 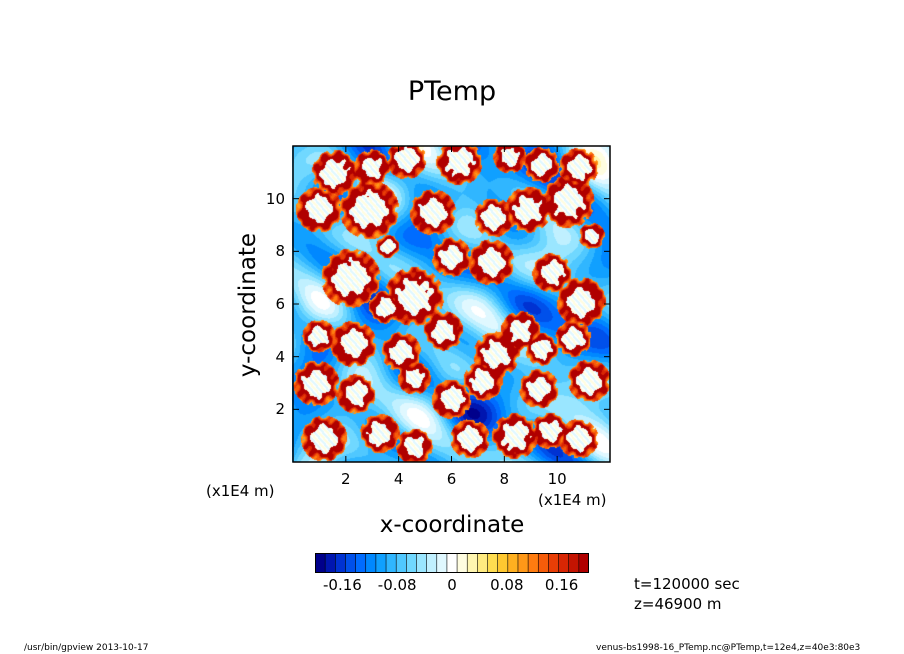 I want to click on time-annotation: t=120000 sec, so click(x=687, y=584).